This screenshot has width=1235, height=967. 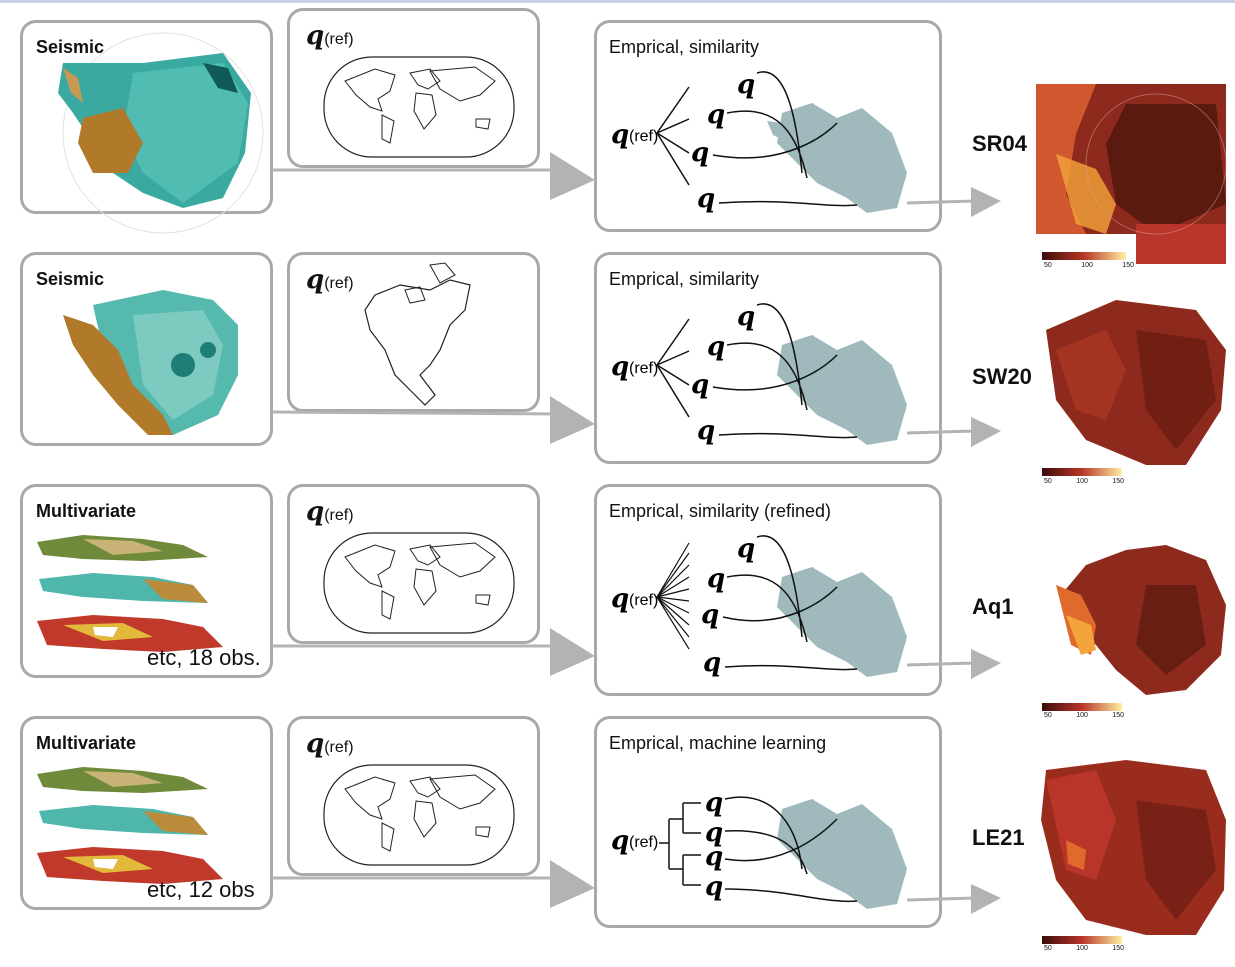 What do you see at coordinates (130, 593) in the screenshot?
I see `multivariate-maps` at bounding box center [130, 593].